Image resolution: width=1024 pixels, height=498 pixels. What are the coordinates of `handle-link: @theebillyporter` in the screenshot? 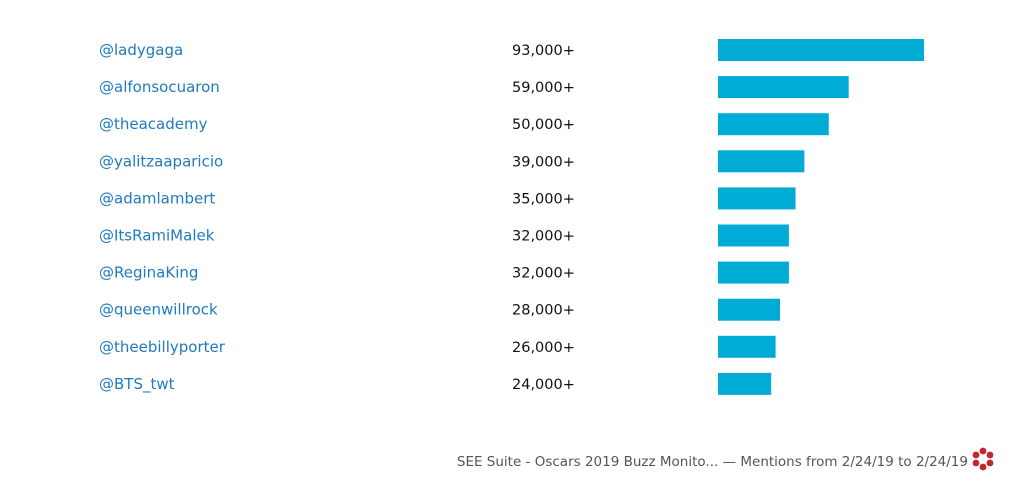 It's located at (162, 347).